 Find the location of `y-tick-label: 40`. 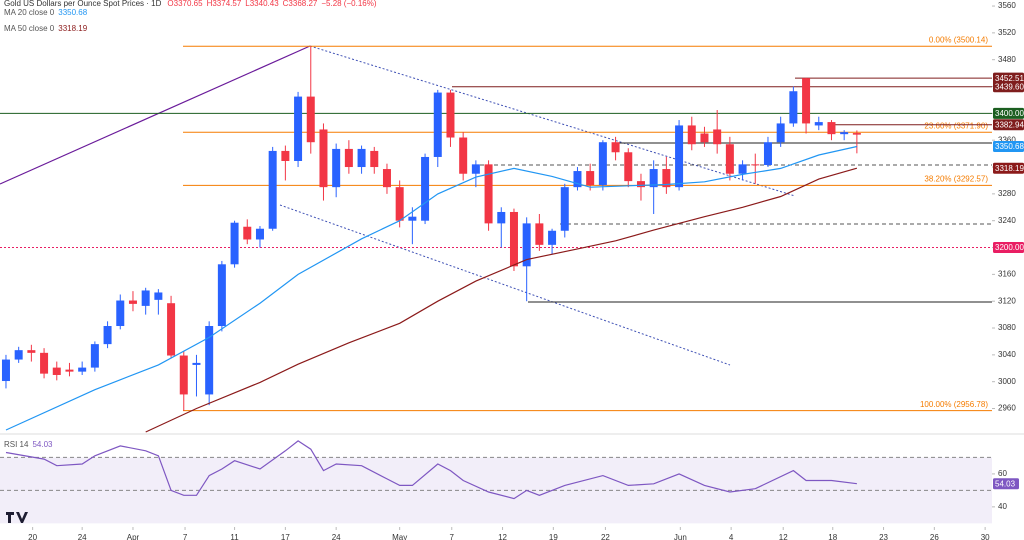

y-tick-label: 40 is located at coordinates (1002, 506).